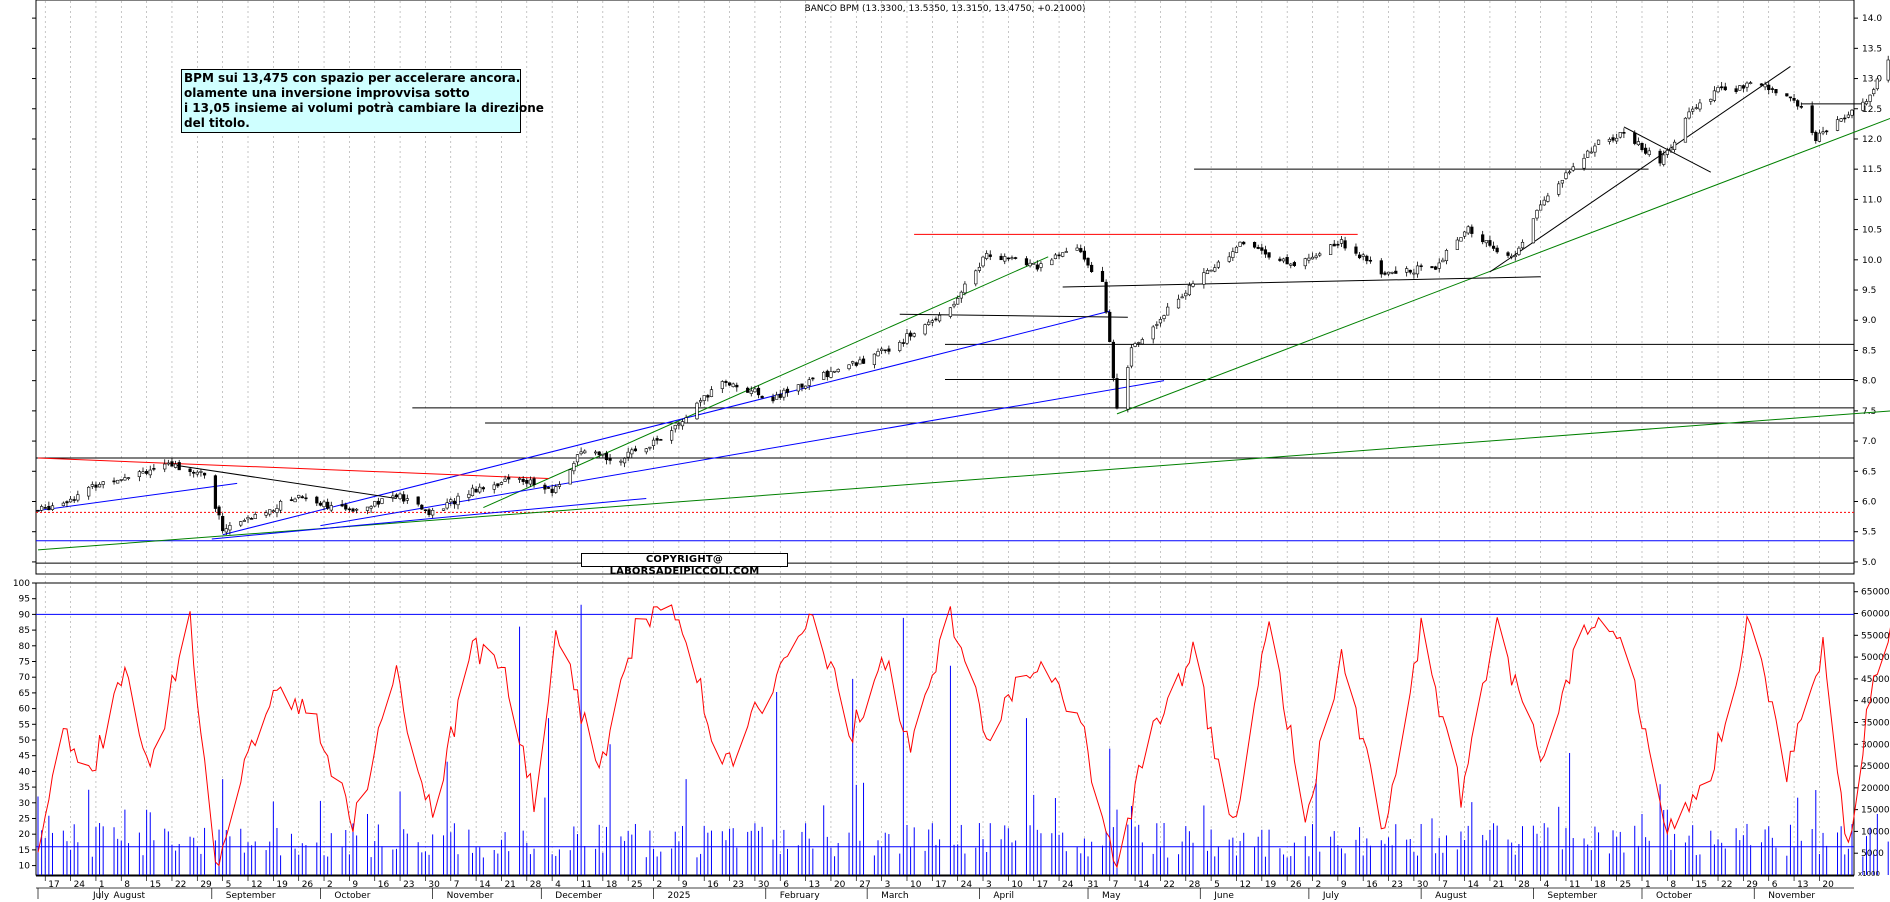 This screenshot has height=902, width=1890. Describe the element at coordinates (24, 694) in the screenshot. I see `oscillator-tick-label: 65` at that location.